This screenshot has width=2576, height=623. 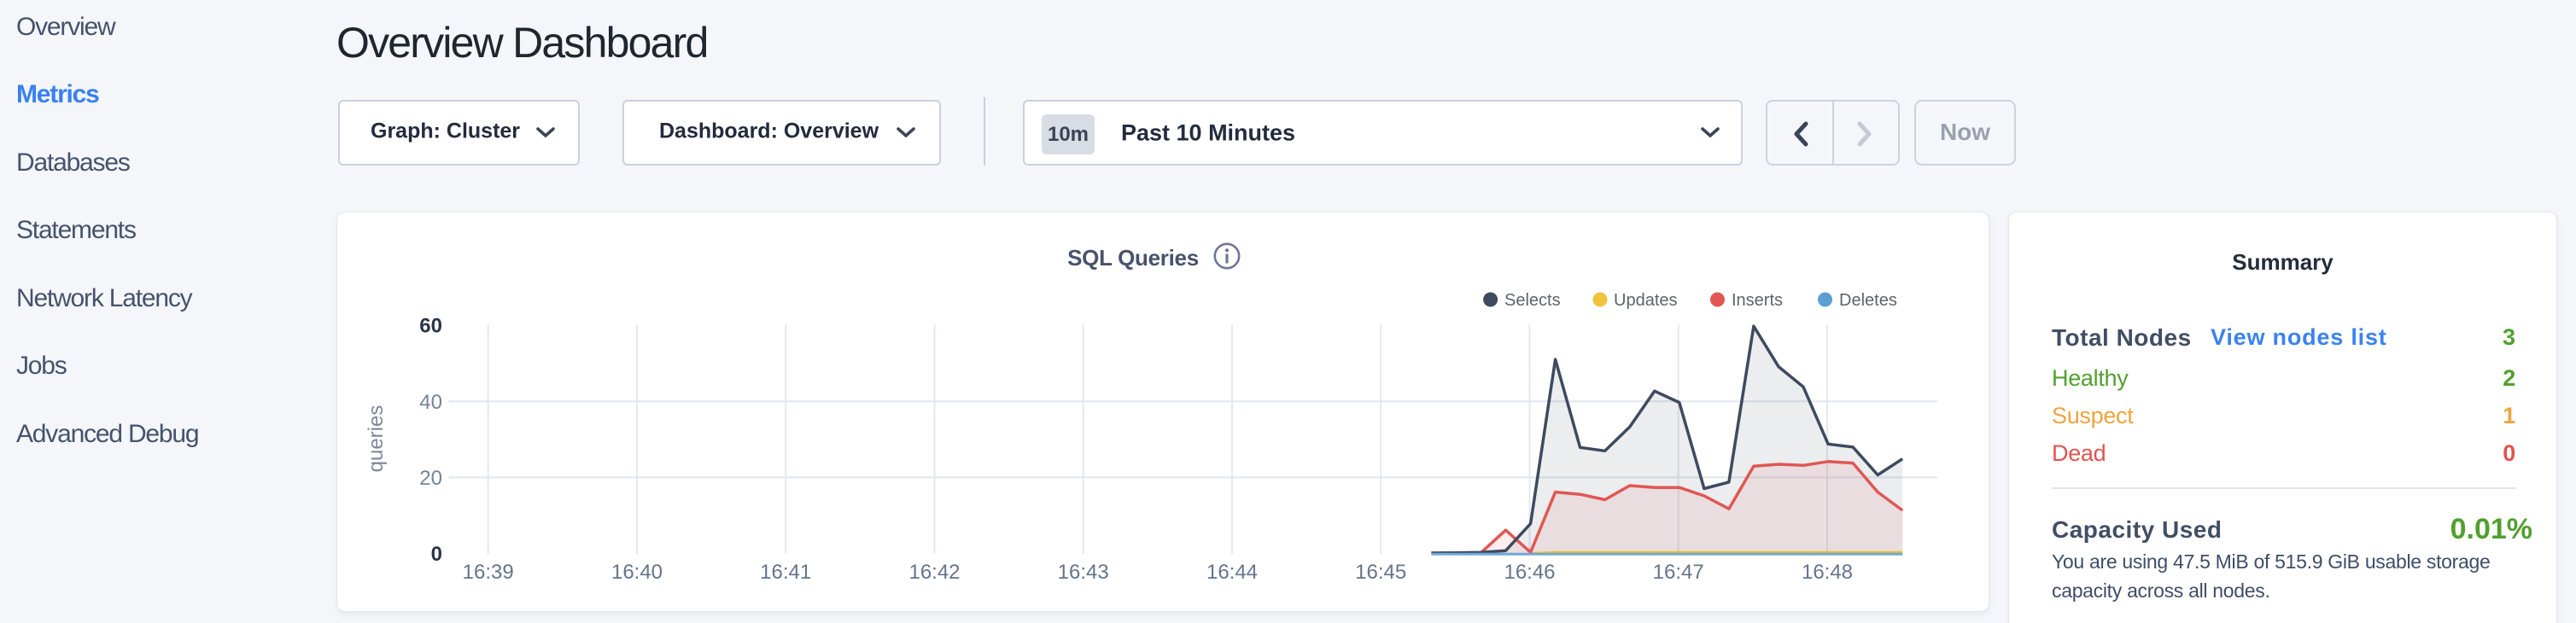 What do you see at coordinates (785, 572) in the screenshot?
I see `svg-text: 16:41` at bounding box center [785, 572].